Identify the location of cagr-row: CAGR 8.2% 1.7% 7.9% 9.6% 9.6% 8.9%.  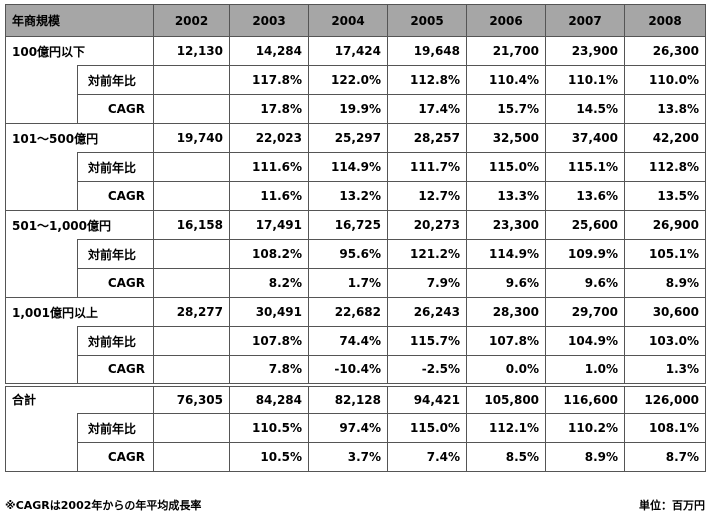
(356, 283).